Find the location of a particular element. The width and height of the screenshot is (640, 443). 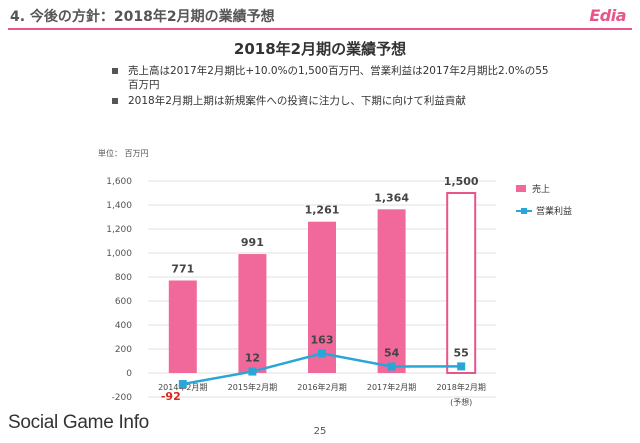

line-data-label: 55 is located at coordinates (461, 352).